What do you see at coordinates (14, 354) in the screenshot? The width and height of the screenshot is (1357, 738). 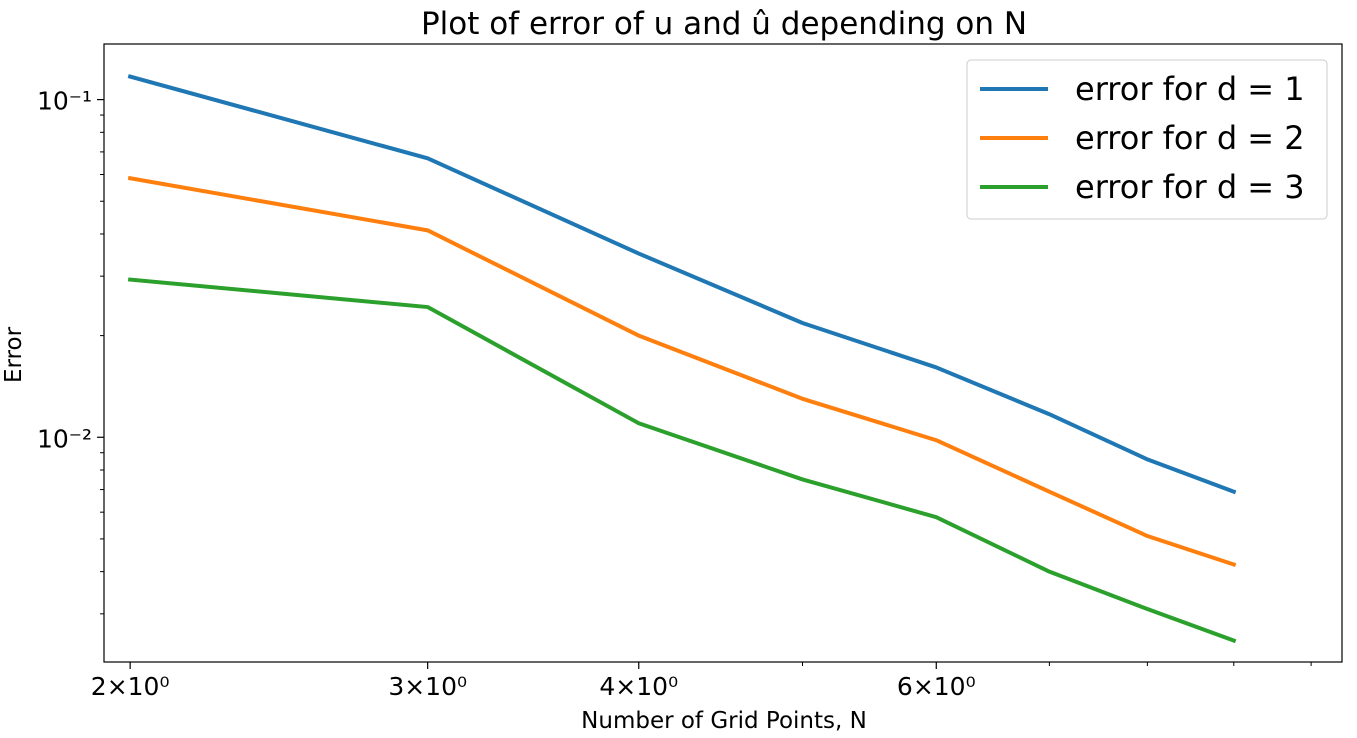 I see `y-axis-label: Error` at bounding box center [14, 354].